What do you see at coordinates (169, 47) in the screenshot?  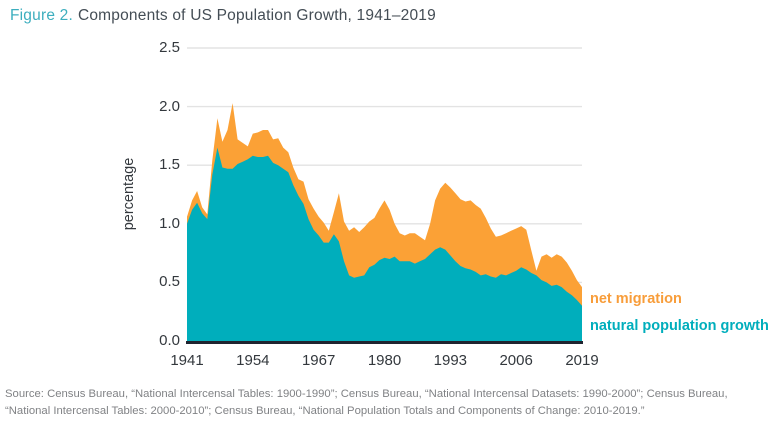 I see `y-tick-label: 2.5` at bounding box center [169, 47].